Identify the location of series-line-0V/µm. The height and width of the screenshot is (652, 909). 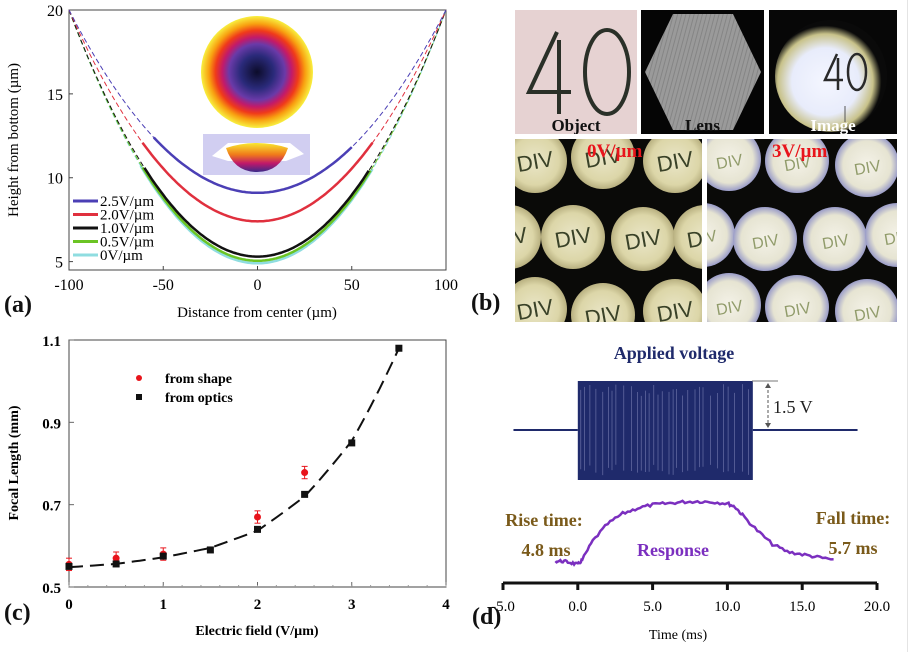
(256, 215).